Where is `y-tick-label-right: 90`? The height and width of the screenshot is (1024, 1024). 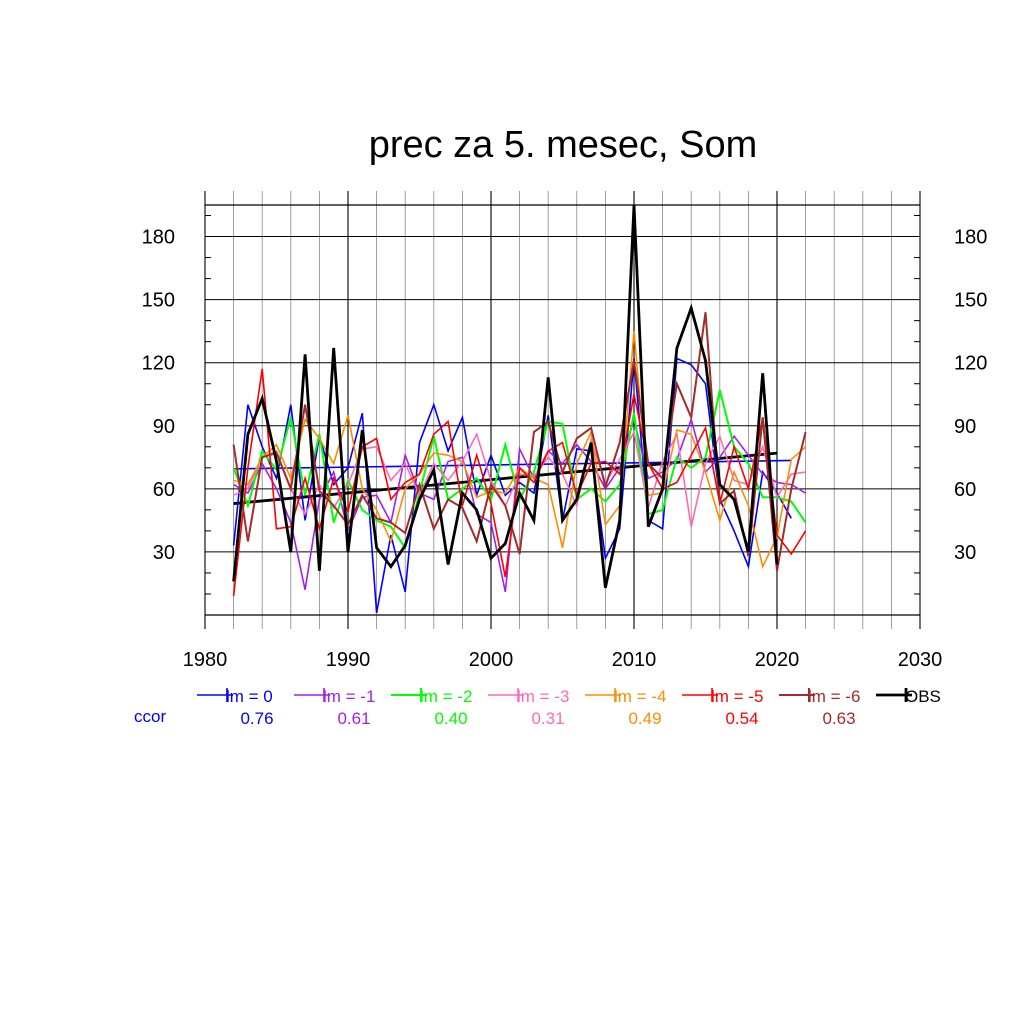 y-tick-label-right: 90 is located at coordinates (965, 427).